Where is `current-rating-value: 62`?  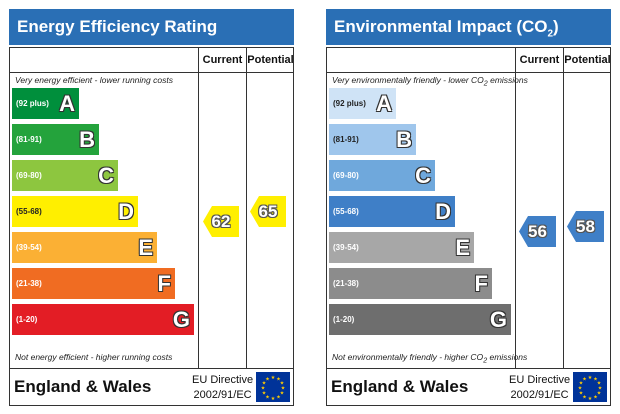 current-rating-value: 62 is located at coordinates (221, 221).